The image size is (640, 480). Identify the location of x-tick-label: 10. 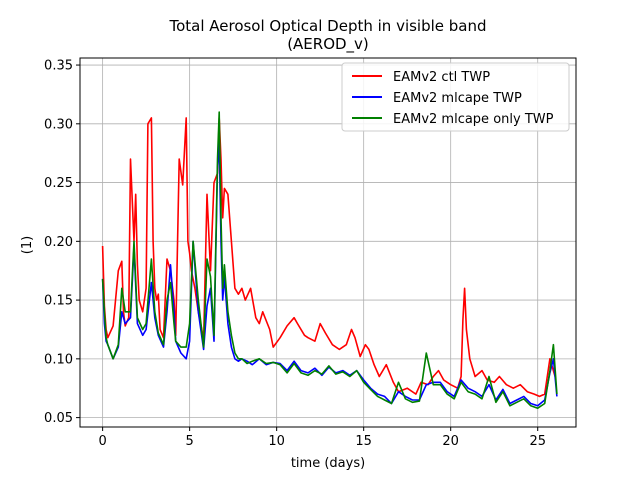
(276, 441).